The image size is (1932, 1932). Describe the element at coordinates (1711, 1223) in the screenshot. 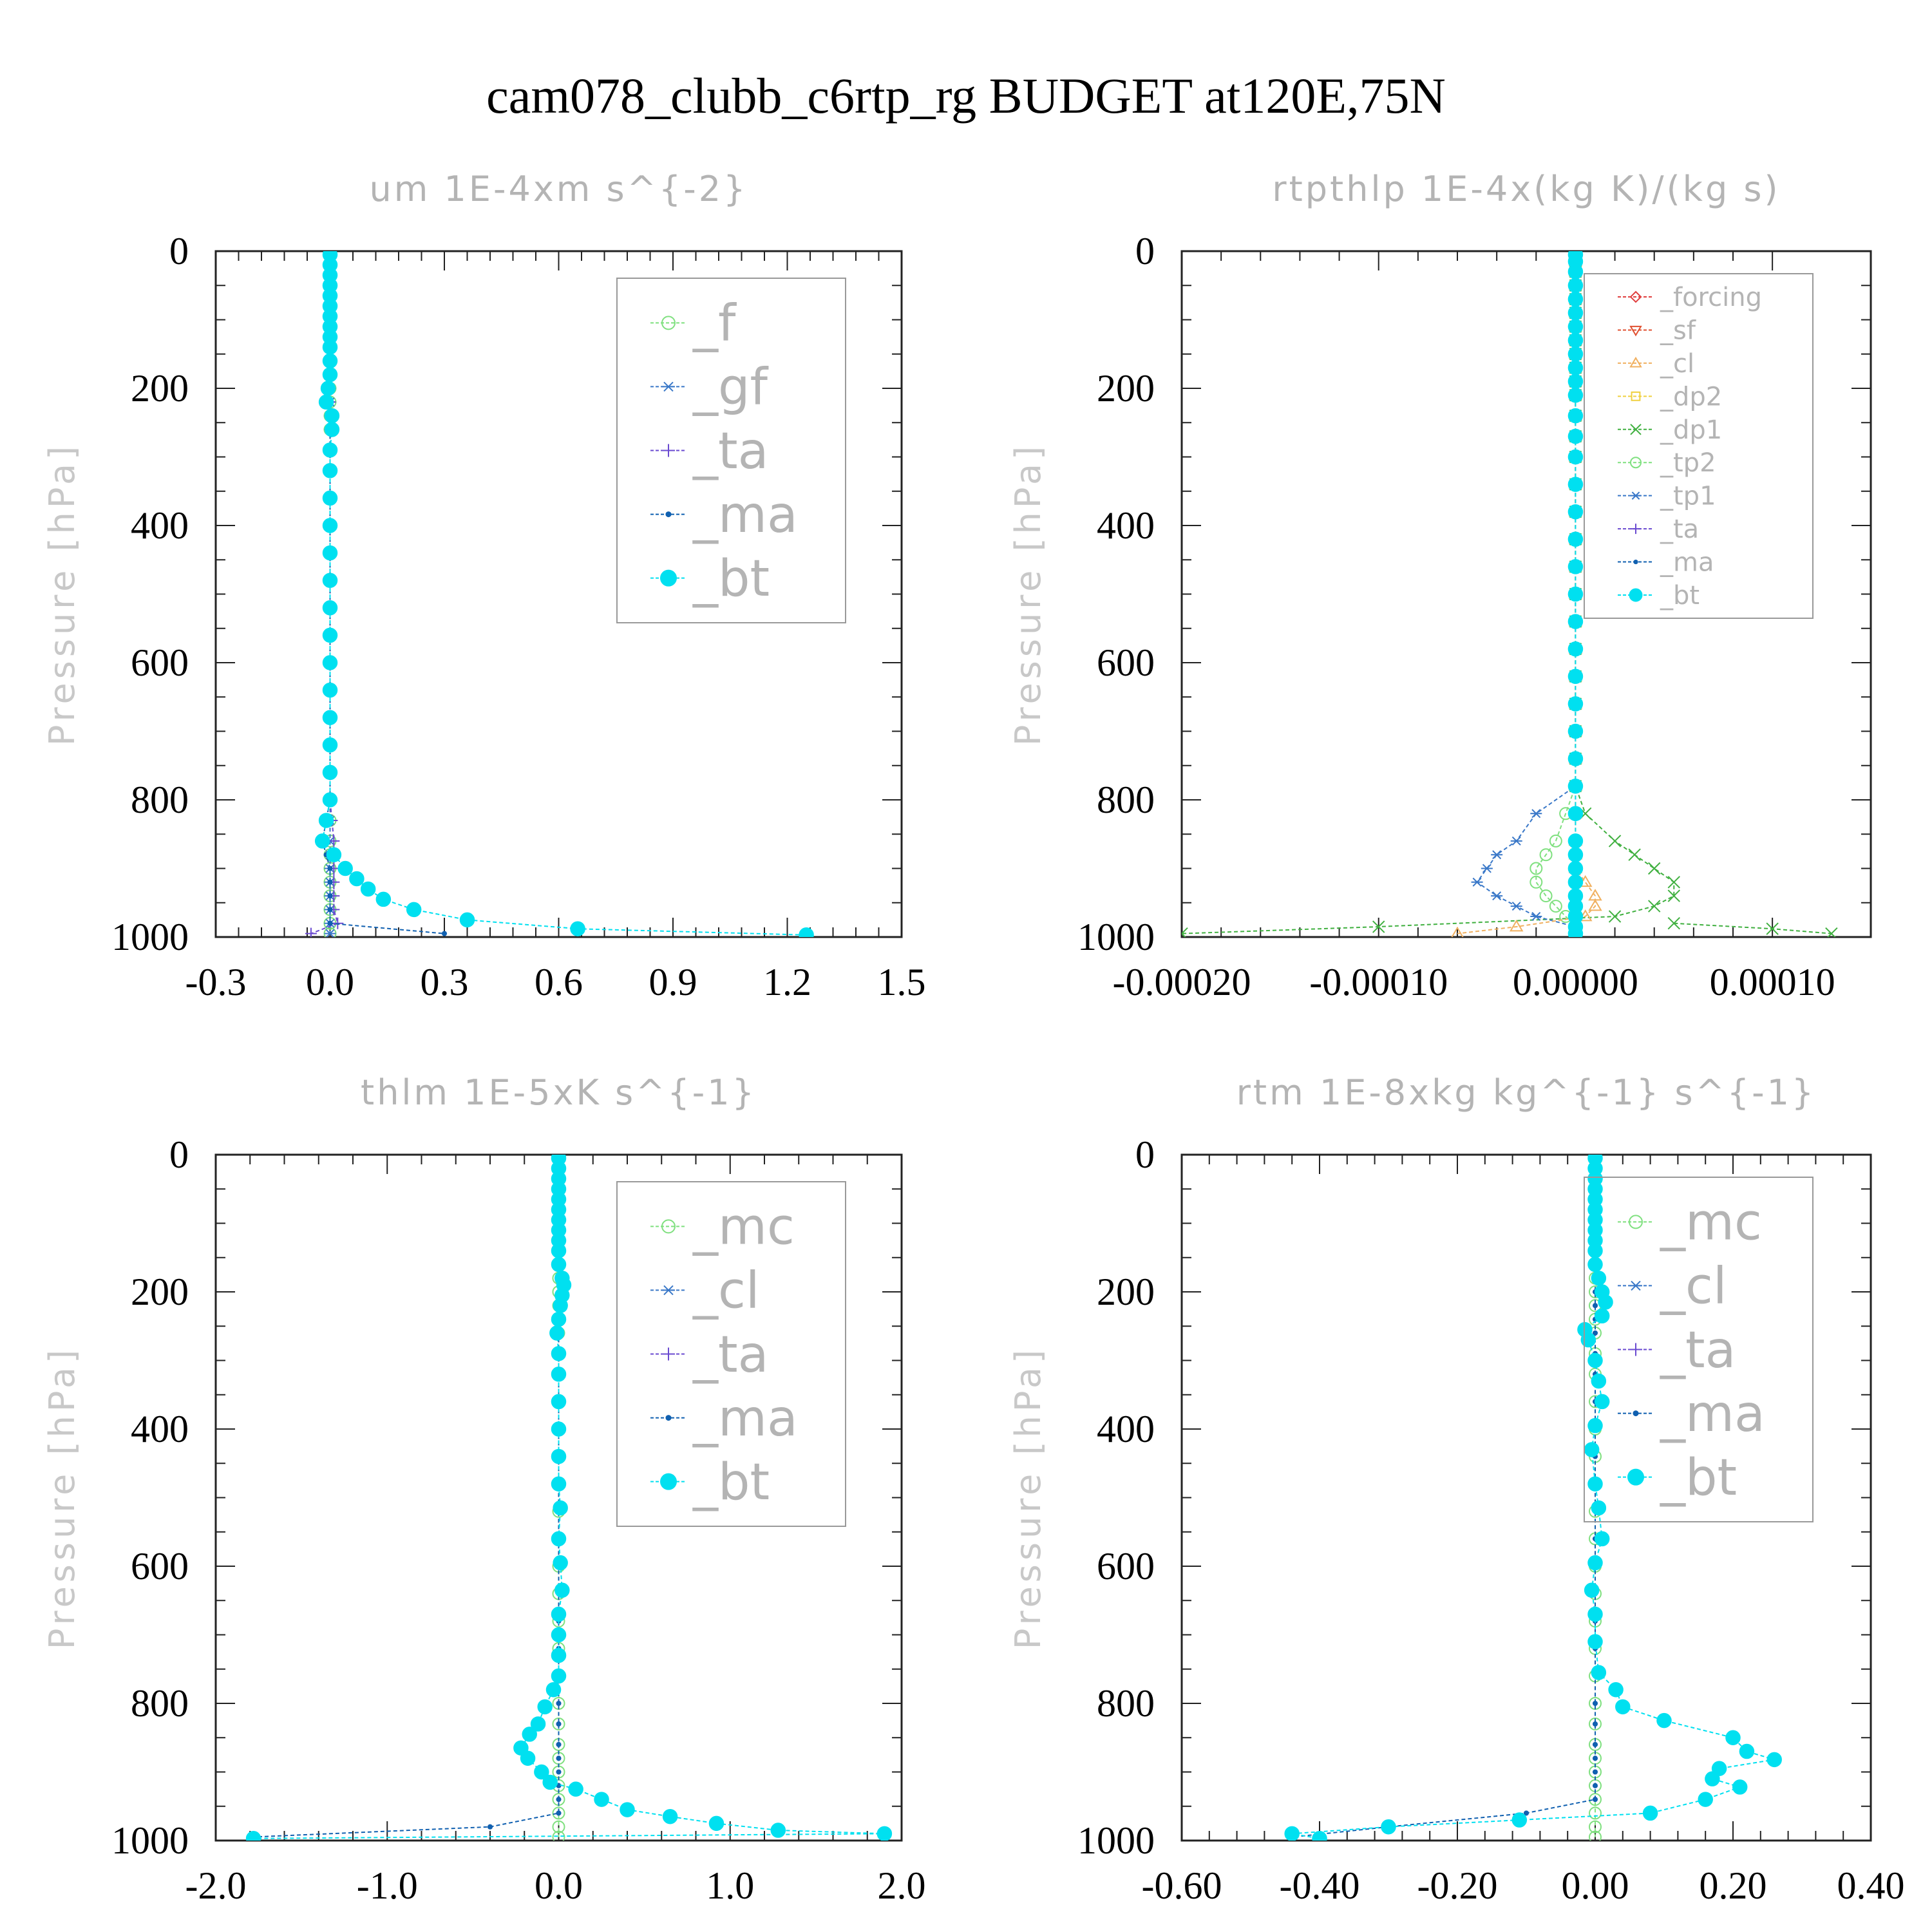

I see `legend-label: _mc` at that location.